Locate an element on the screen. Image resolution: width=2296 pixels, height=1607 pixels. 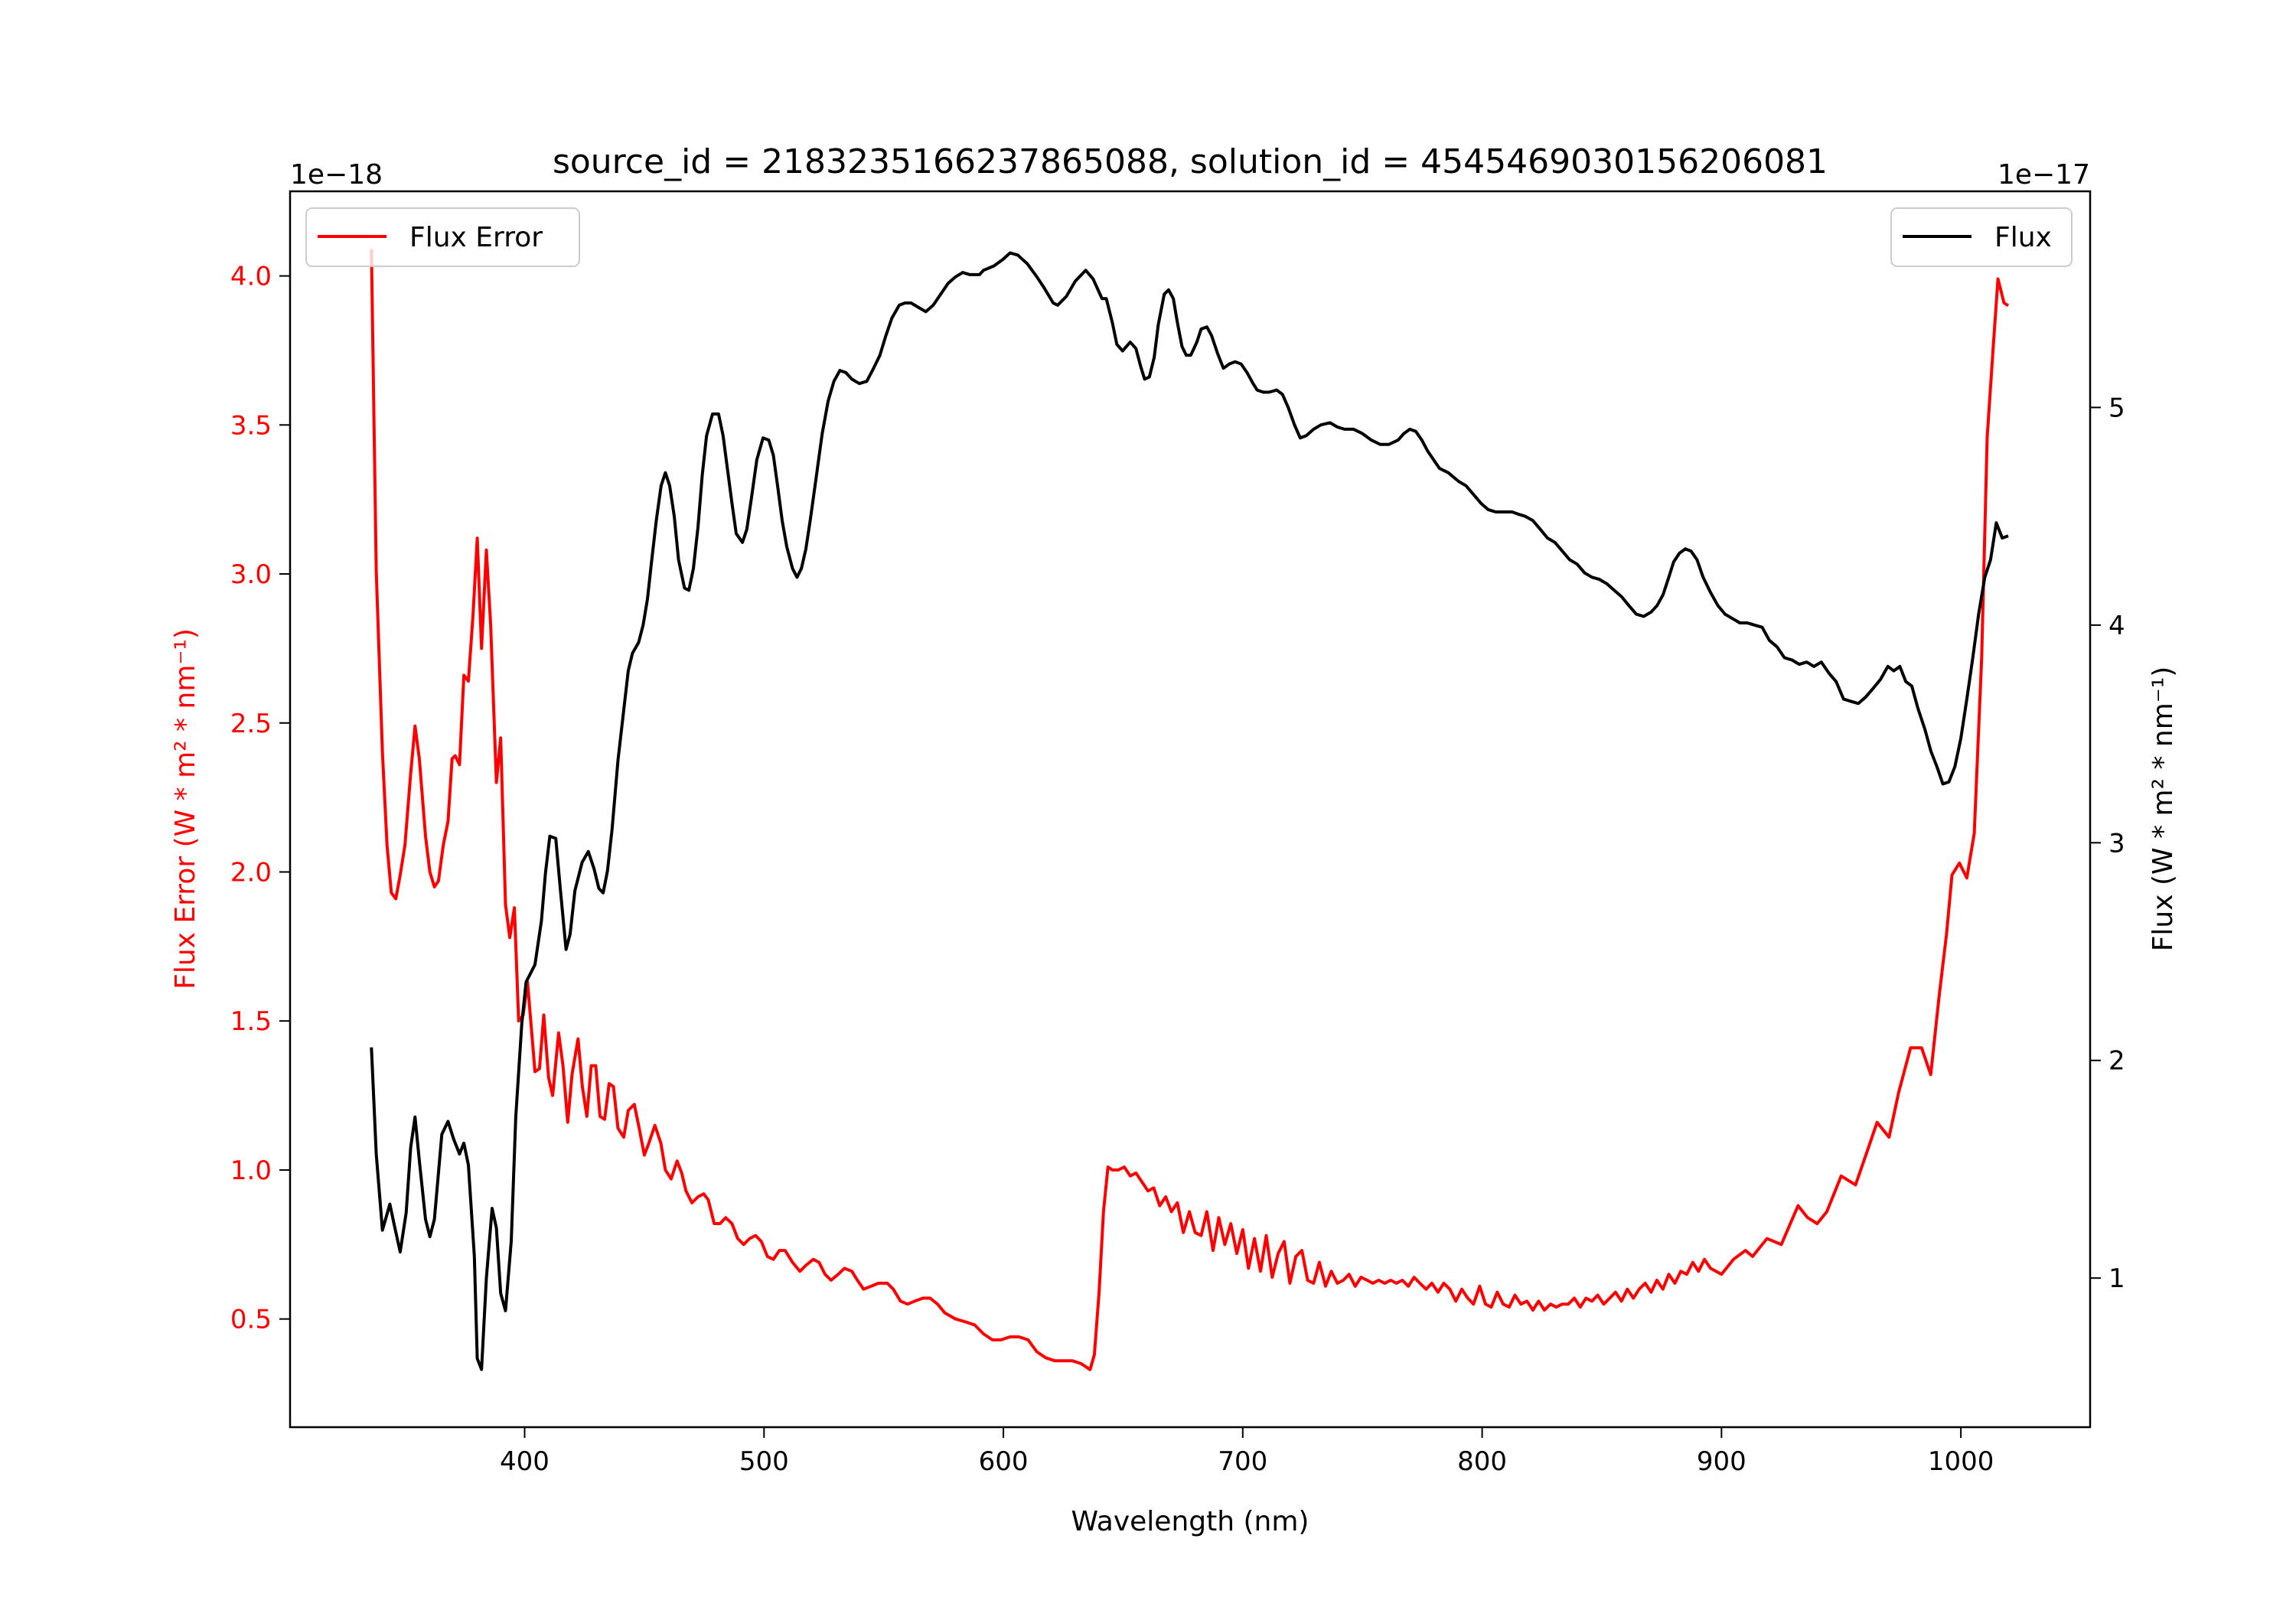
right-y-tick-label: 4 is located at coordinates (2116, 626).